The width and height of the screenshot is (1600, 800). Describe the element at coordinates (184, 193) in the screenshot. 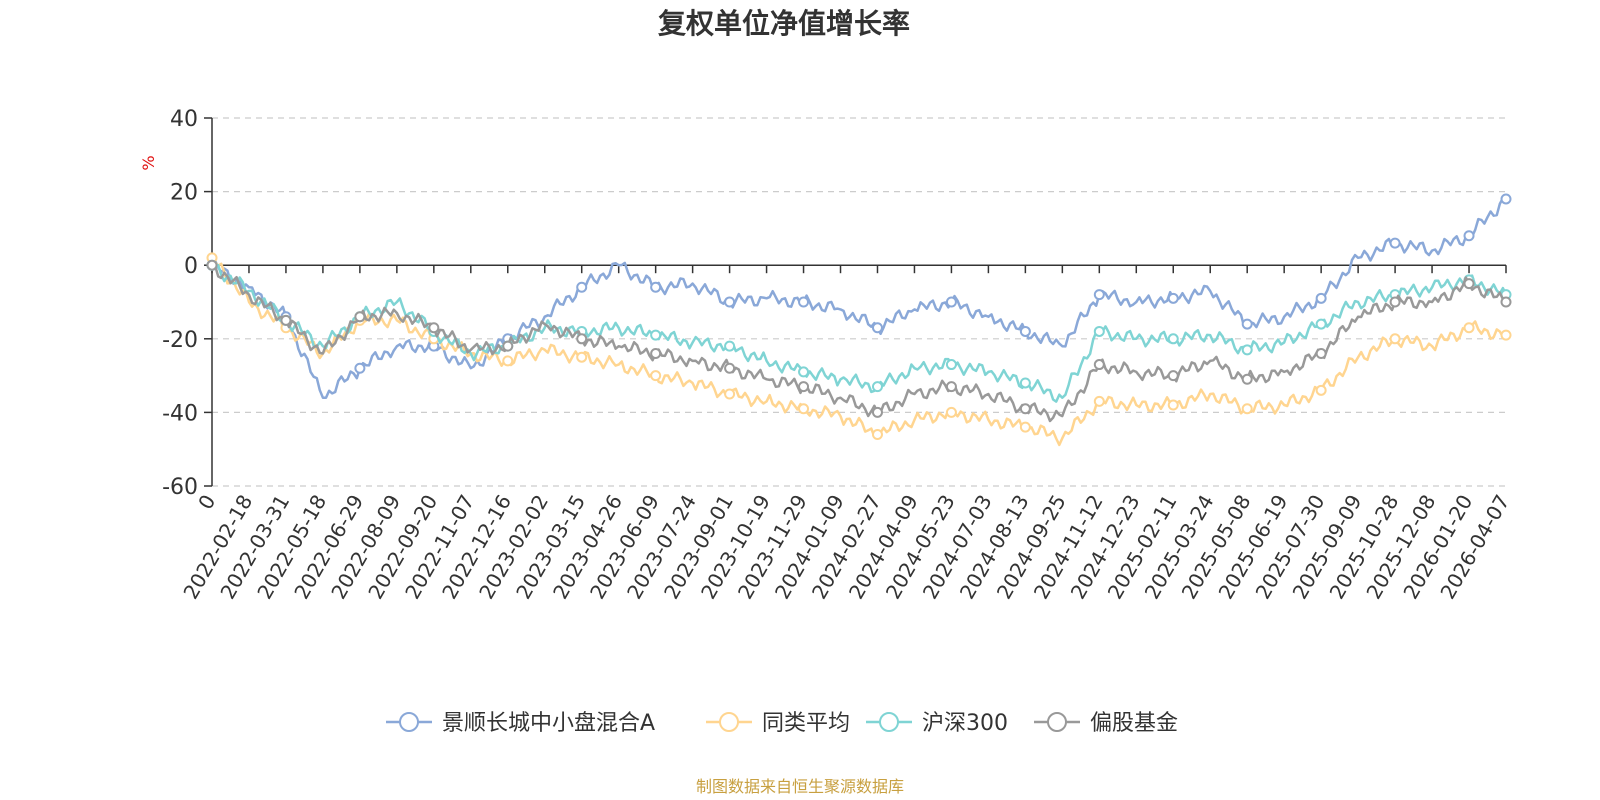

I see `y-tick-label: 20` at that location.